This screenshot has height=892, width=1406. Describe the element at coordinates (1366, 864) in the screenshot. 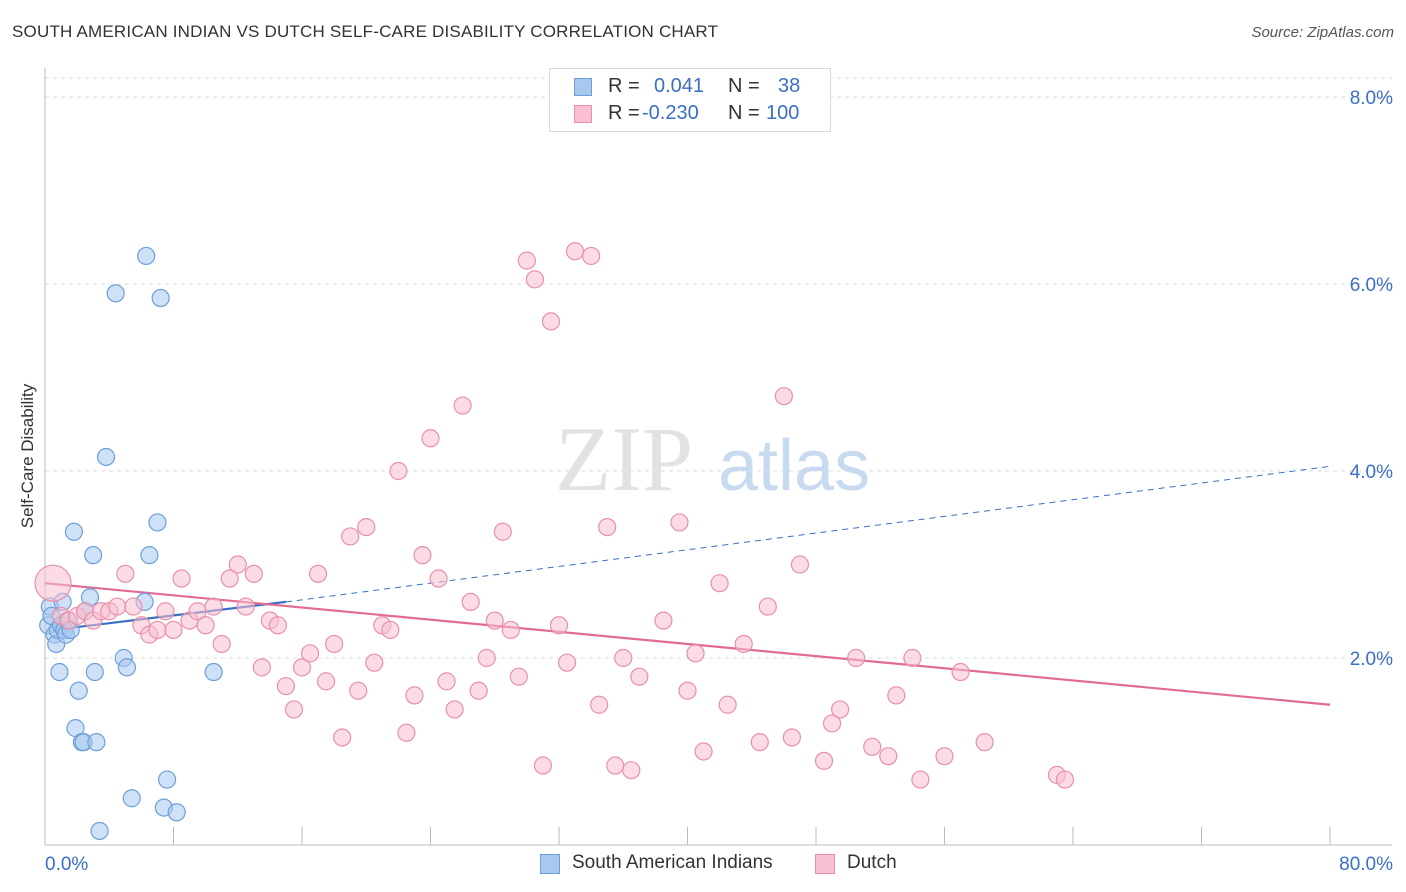

I see `x-tick-label-max: 80.0%` at that location.